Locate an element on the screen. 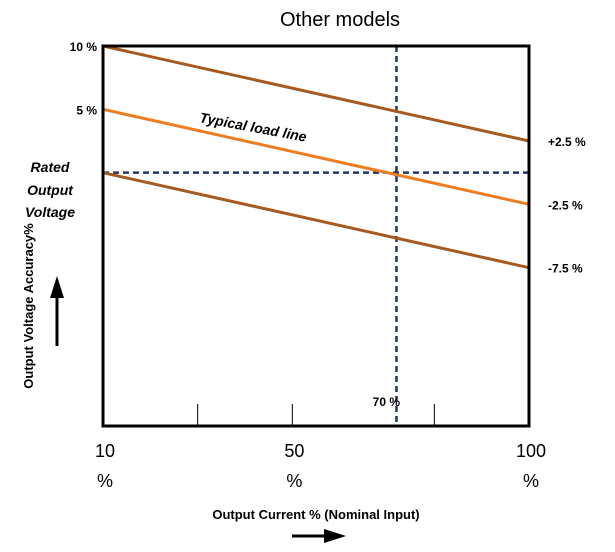 This screenshot has width=615, height=552. y-axis-arrow is located at coordinates (57, 311).